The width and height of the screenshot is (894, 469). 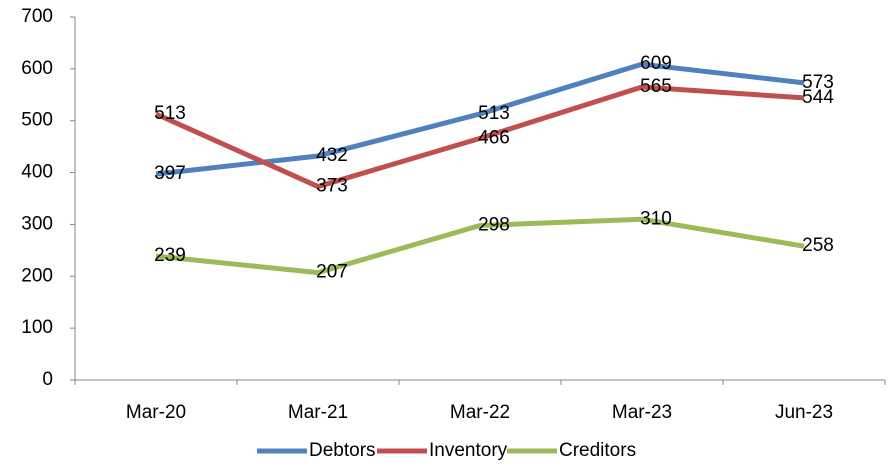 What do you see at coordinates (332, 186) in the screenshot?
I see `data-label: 373` at bounding box center [332, 186].